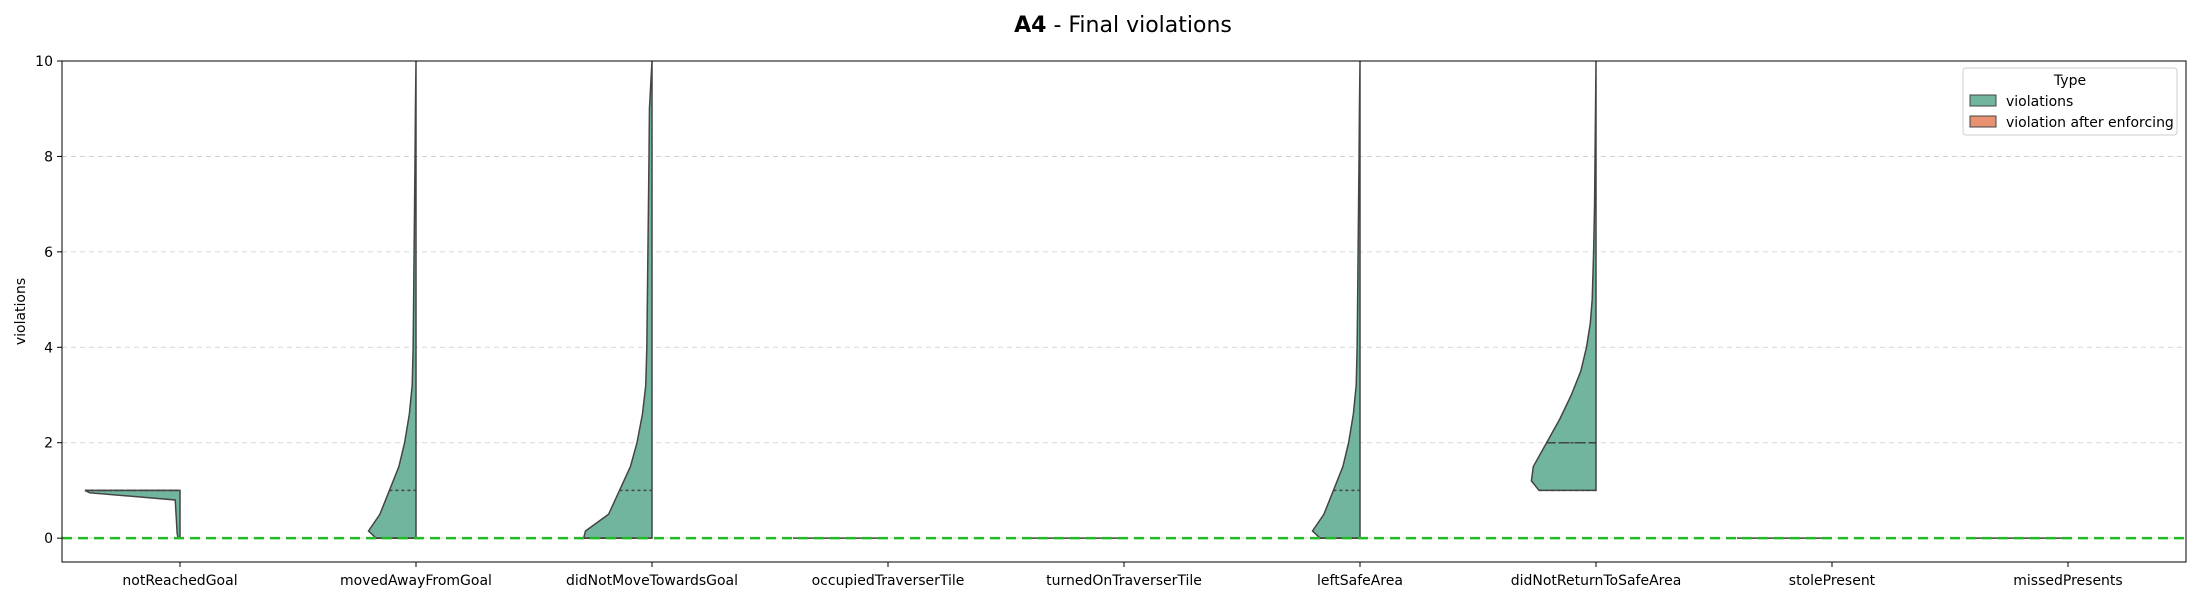  Describe the element at coordinates (48, 157) in the screenshot. I see `y-tick-label: 8` at that location.